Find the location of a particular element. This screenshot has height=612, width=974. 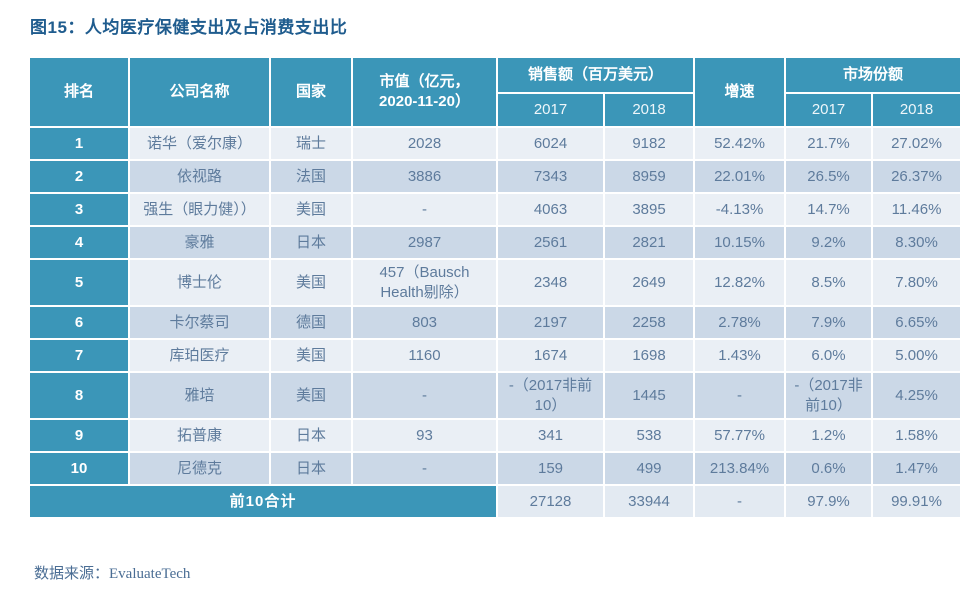

share-2018-cell: 1.47% is located at coordinates (917, 468).